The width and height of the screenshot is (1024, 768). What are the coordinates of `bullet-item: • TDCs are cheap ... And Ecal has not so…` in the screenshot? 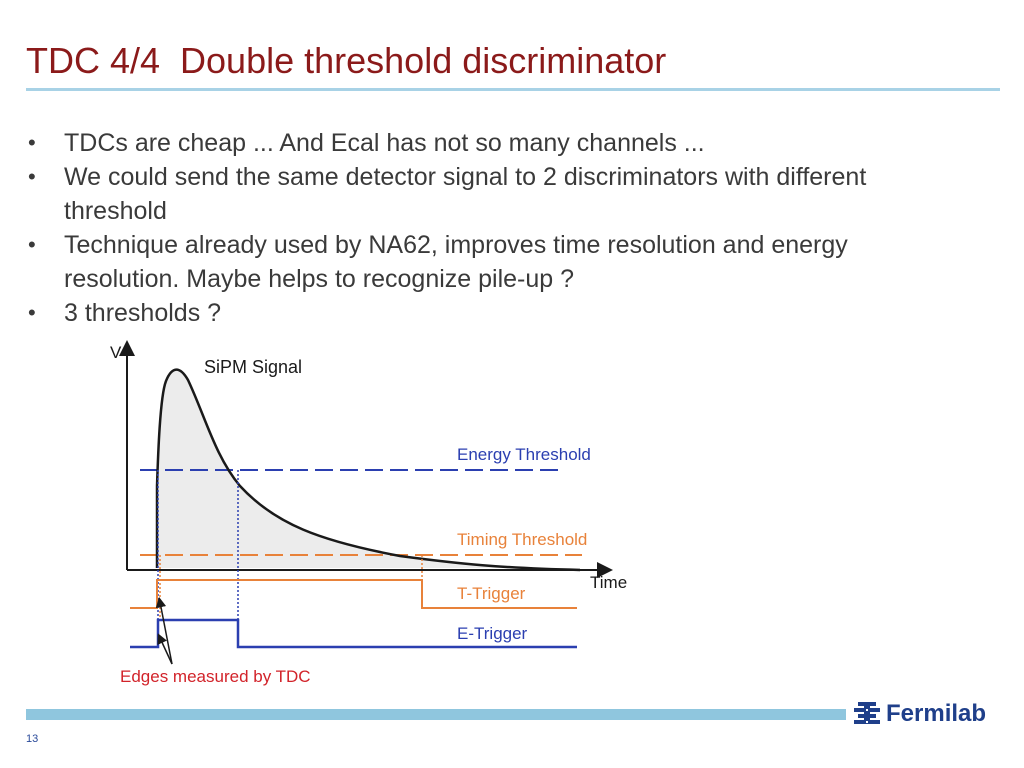 It's located at (476, 143).